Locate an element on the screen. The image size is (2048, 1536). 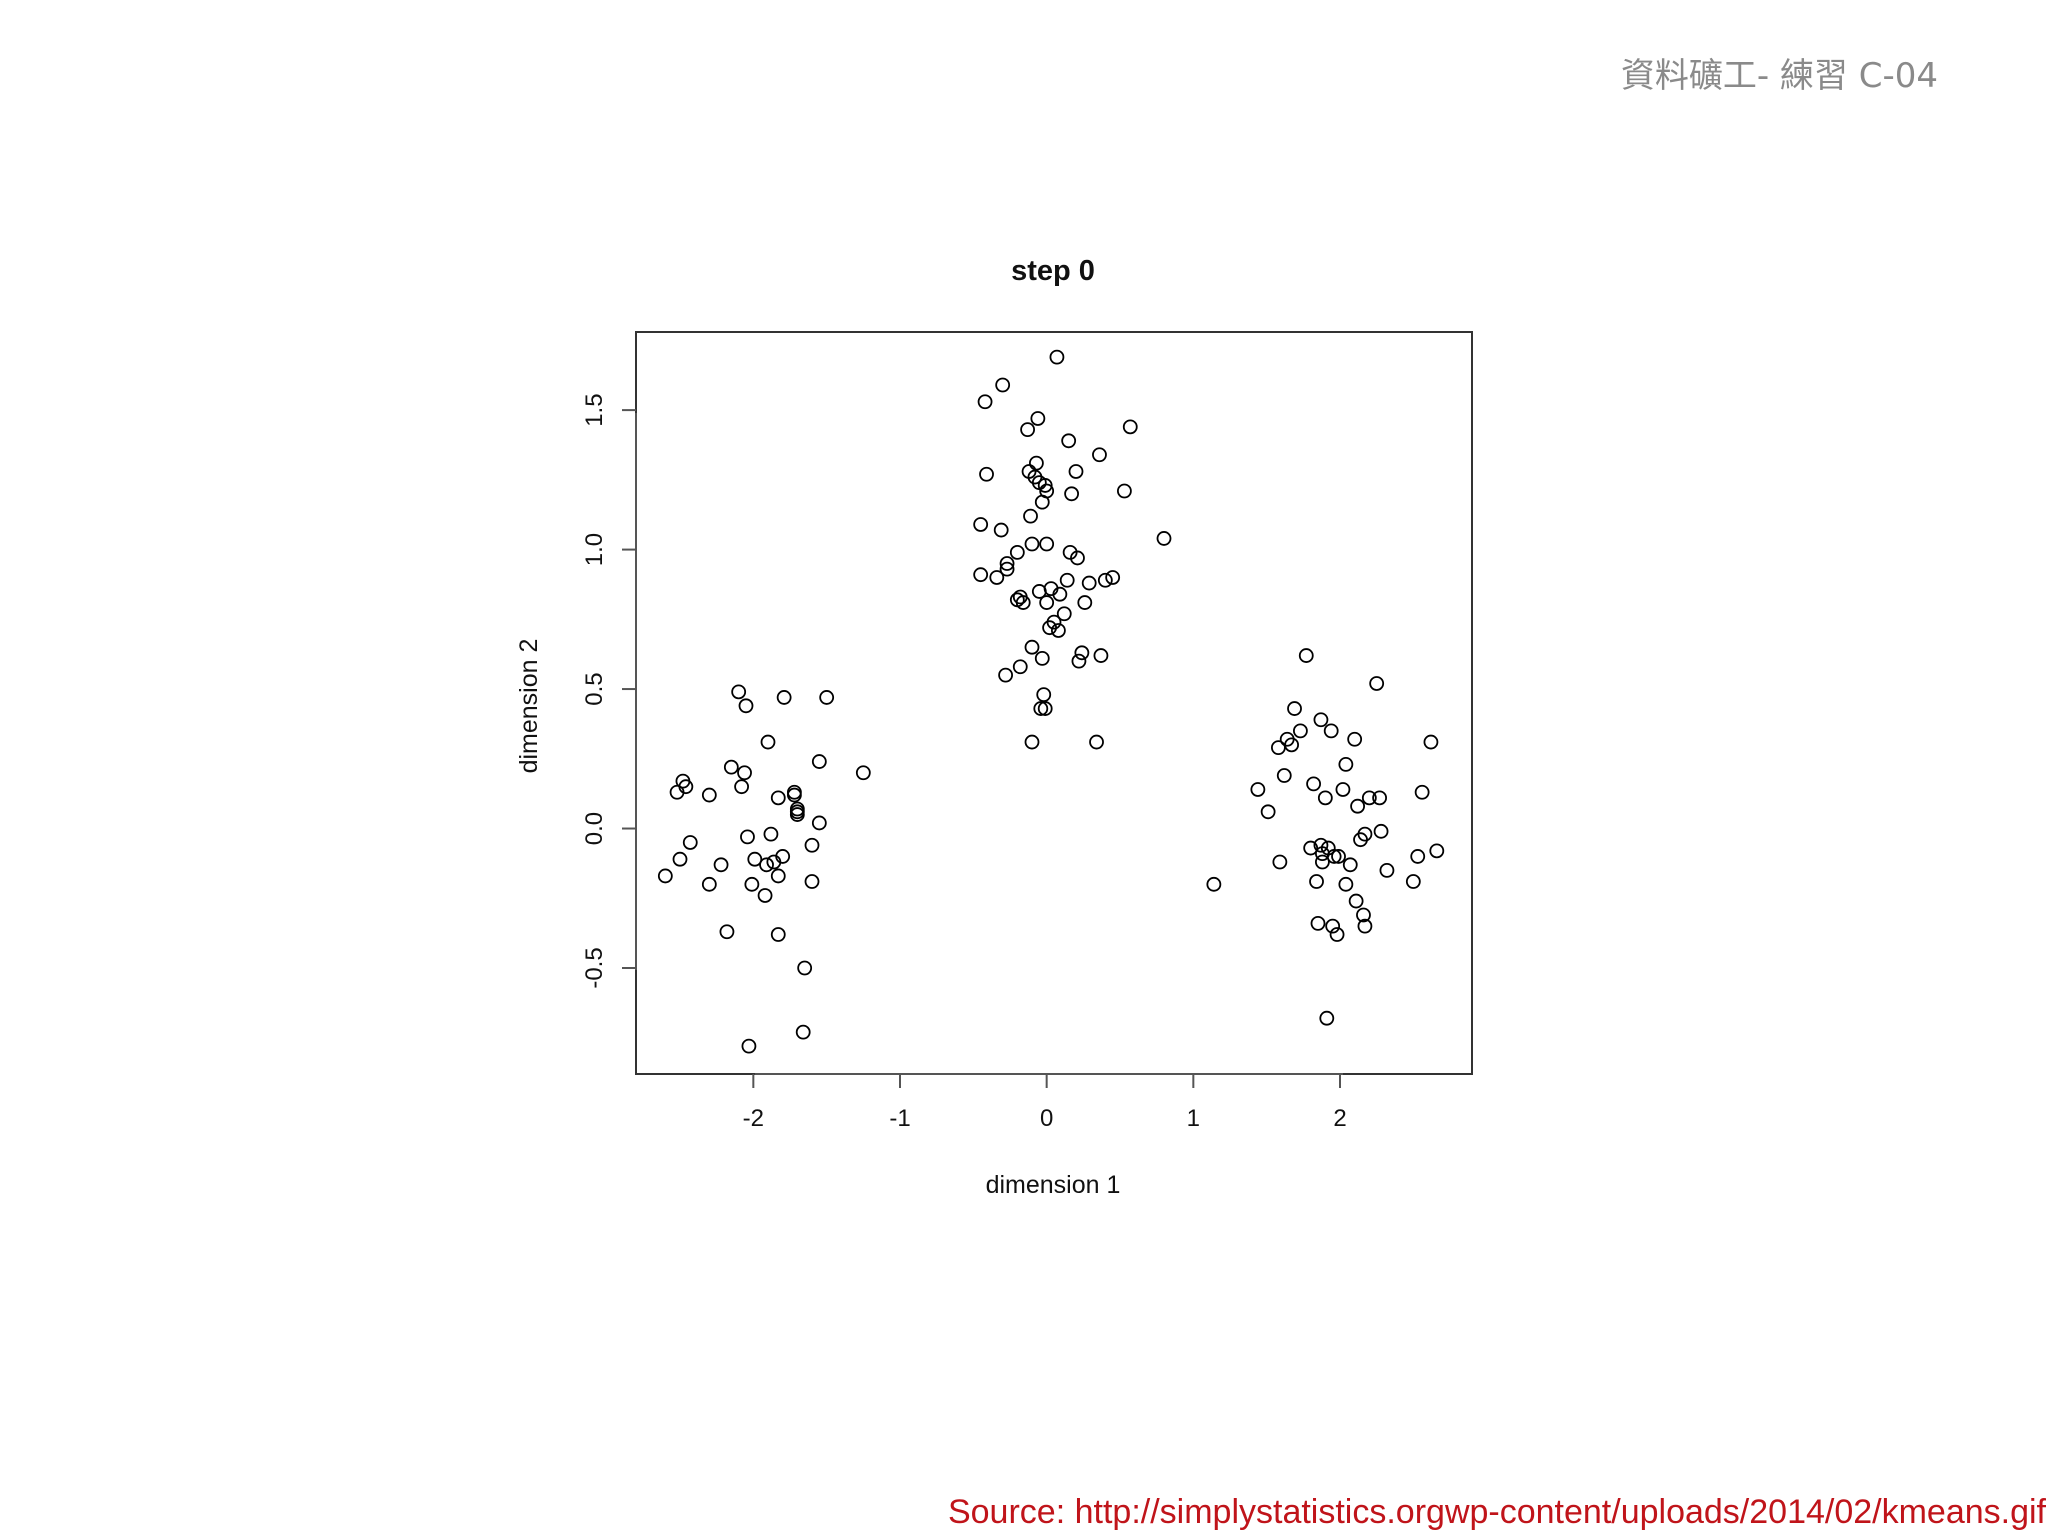
x-tick-label: 2 is located at coordinates (1339, 1118).